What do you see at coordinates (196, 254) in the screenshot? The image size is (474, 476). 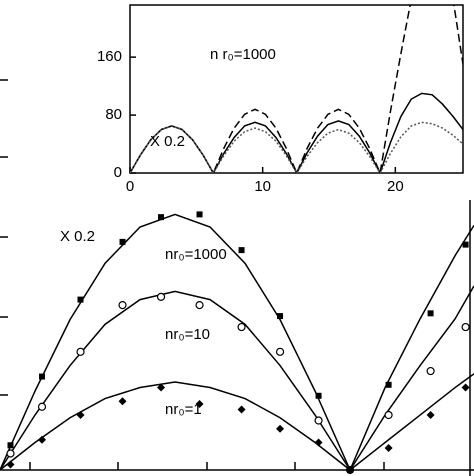 I see `annotation: nr₀=1000` at bounding box center [196, 254].